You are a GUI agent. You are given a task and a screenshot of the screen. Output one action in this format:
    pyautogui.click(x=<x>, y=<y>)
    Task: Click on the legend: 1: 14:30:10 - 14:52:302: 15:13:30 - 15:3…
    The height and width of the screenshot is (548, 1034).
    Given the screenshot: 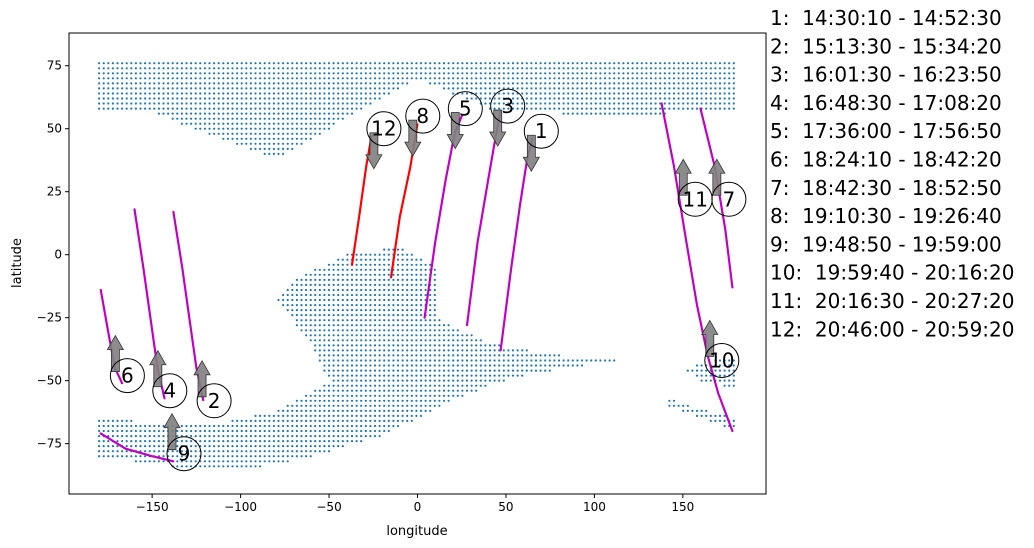 What is the action you would take?
    pyautogui.click(x=892, y=173)
    